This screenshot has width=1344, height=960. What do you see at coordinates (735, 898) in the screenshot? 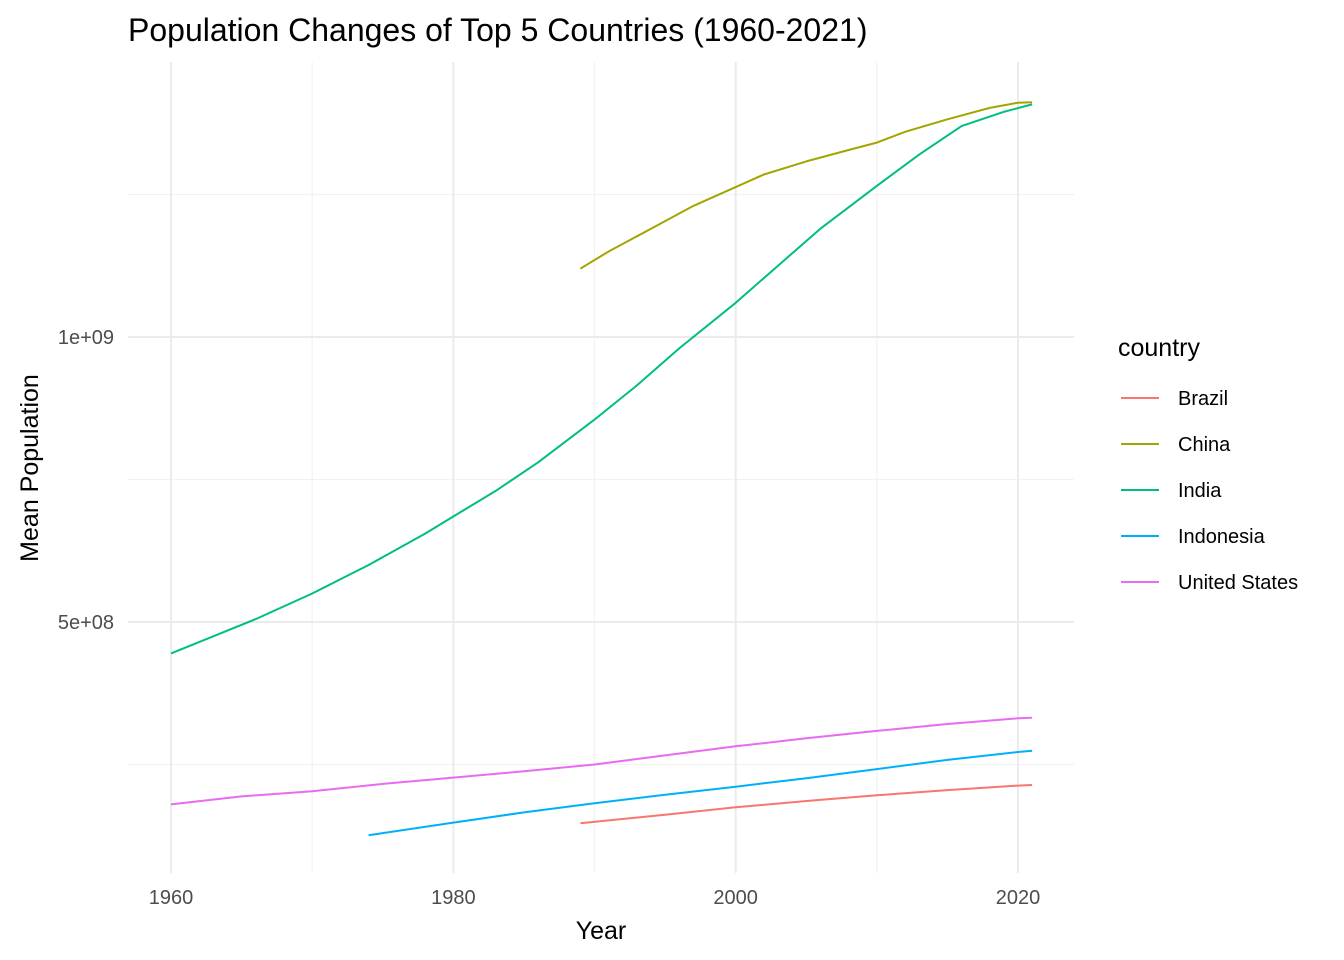
I see `x-tick-label: 2000` at bounding box center [735, 898].